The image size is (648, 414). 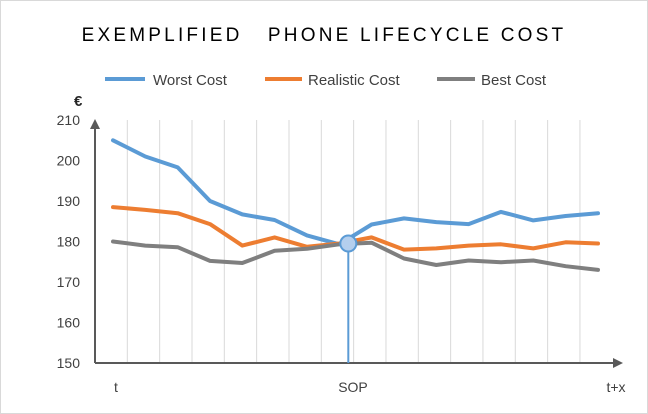 I want to click on sop-marker-point, so click(x=348, y=243).